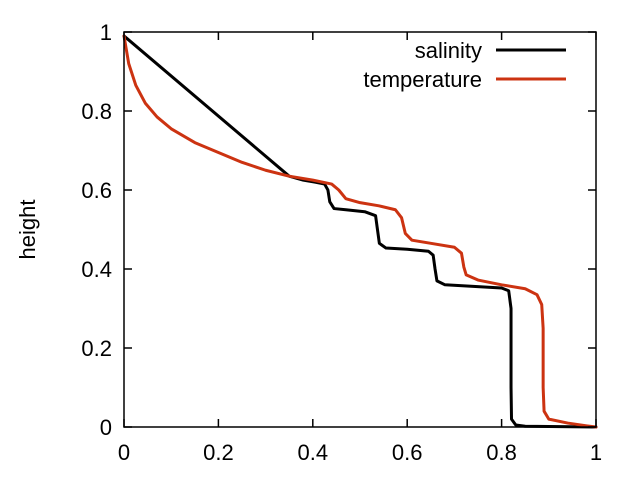 This screenshot has height=480, width=640. What do you see at coordinates (96, 111) in the screenshot?
I see `y-tick-label: 0.8` at bounding box center [96, 111].